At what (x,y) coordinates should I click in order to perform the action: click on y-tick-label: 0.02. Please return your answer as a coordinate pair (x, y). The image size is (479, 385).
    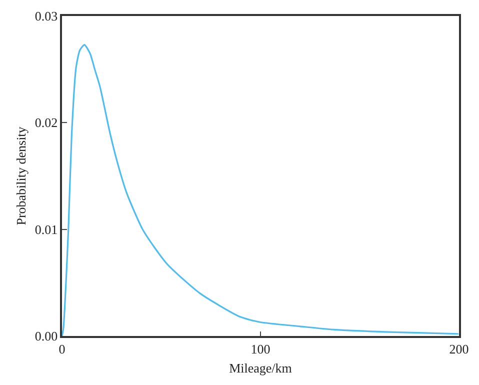
    Looking at the image, I should click on (46, 122).